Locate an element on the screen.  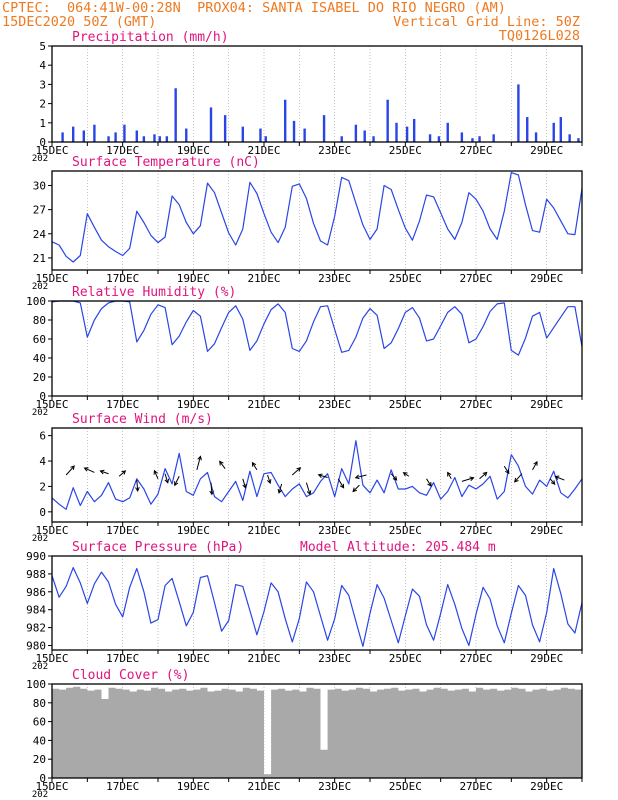
y-tick-label: 5 is located at coordinates (42, 46).